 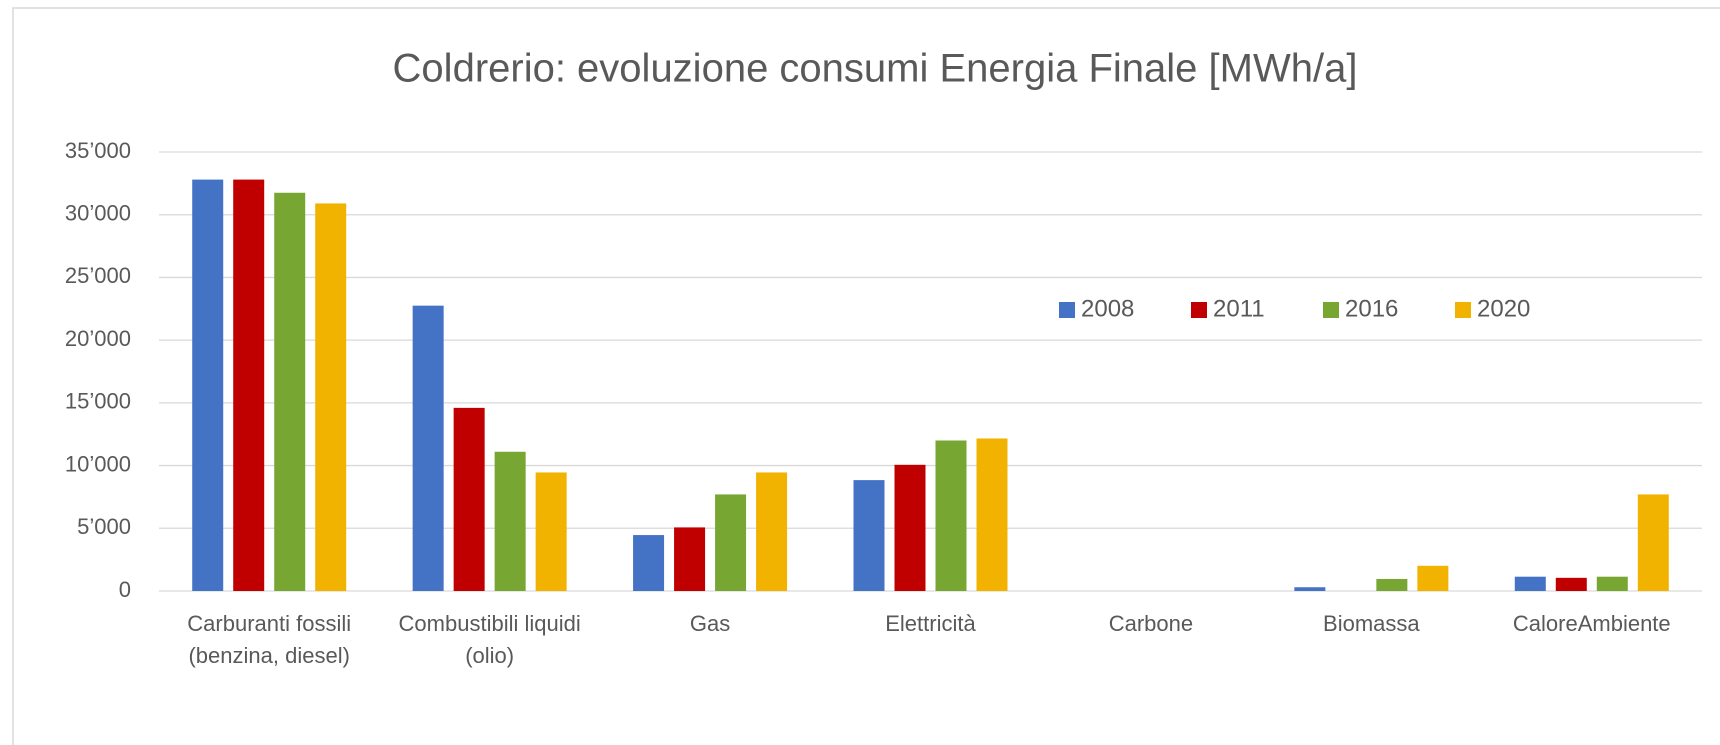 I want to click on y-tick-label: 30’000, so click(x=98, y=213).